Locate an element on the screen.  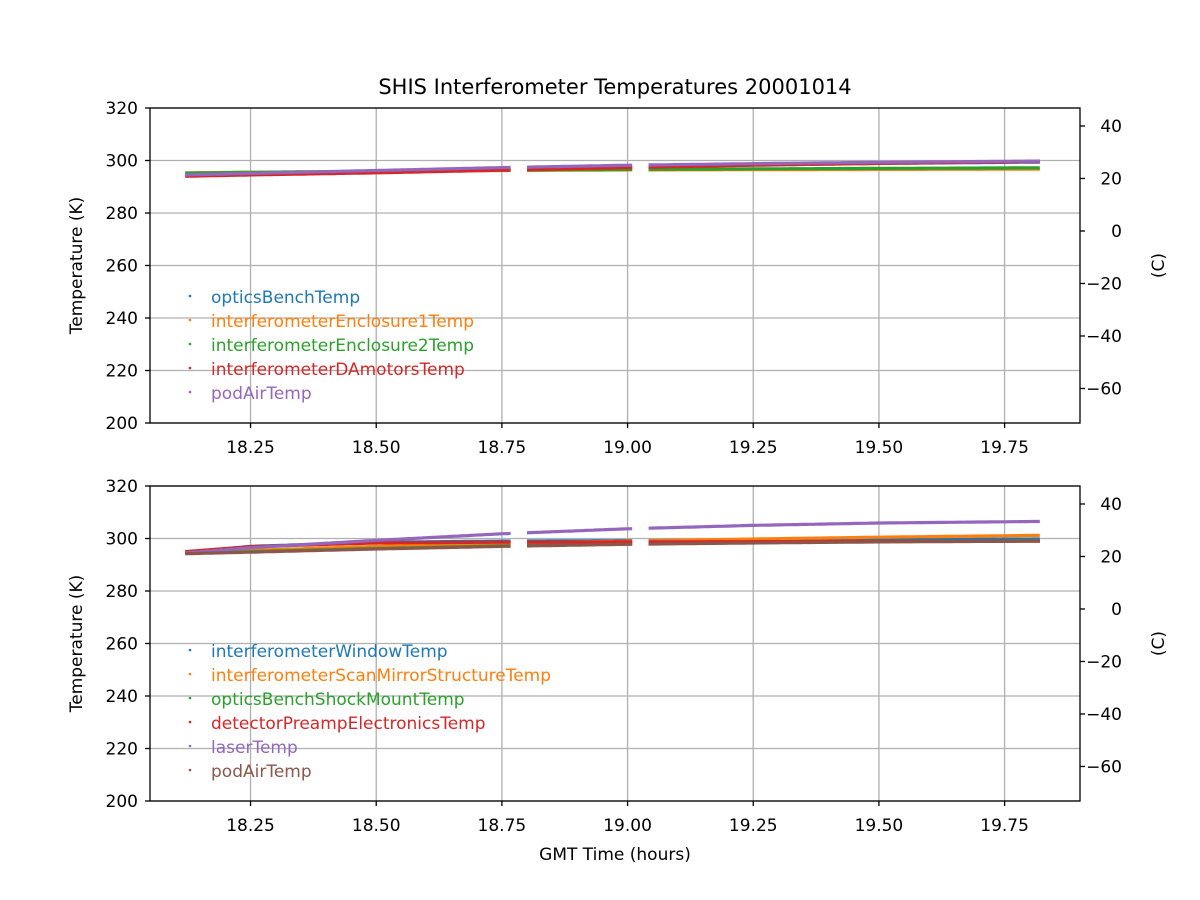
legend-item: interferometerEnclosure2Temp is located at coordinates (331, 346).